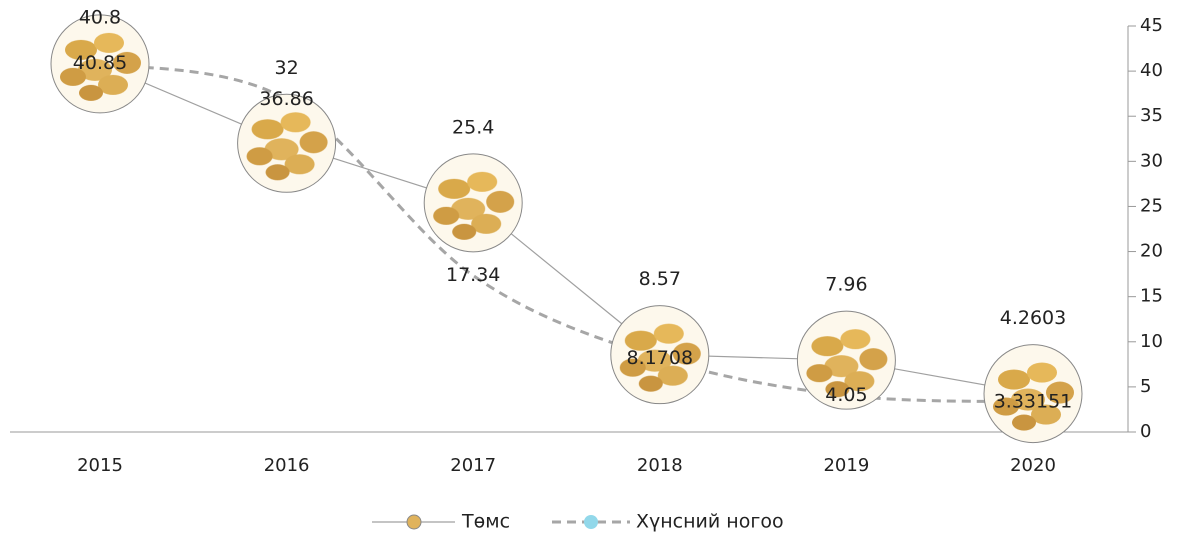 The width and height of the screenshot is (1194, 537). Describe the element at coordinates (660, 279) in the screenshot. I see `data-label: 8.57` at that location.